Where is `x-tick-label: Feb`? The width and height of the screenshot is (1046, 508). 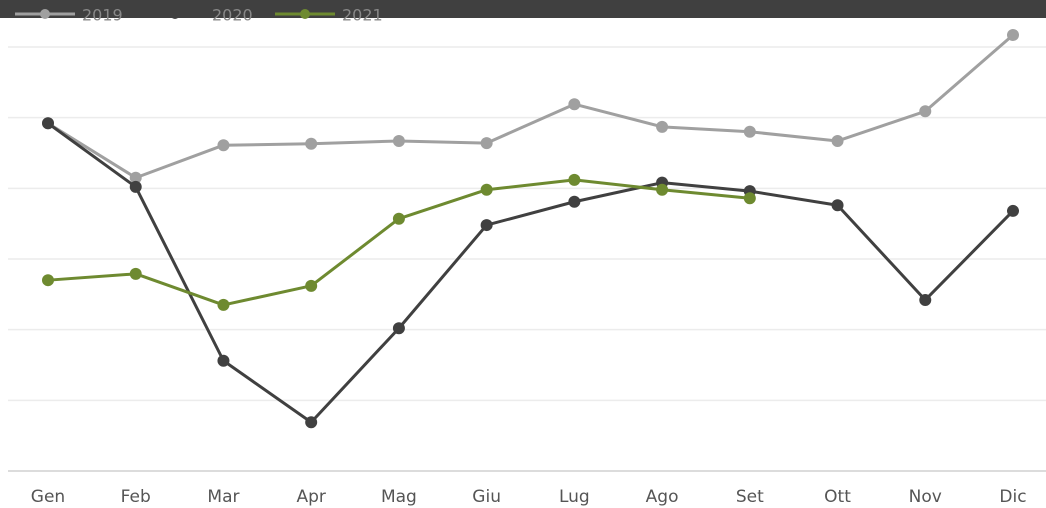 x-tick-label: Feb is located at coordinates (136, 497).